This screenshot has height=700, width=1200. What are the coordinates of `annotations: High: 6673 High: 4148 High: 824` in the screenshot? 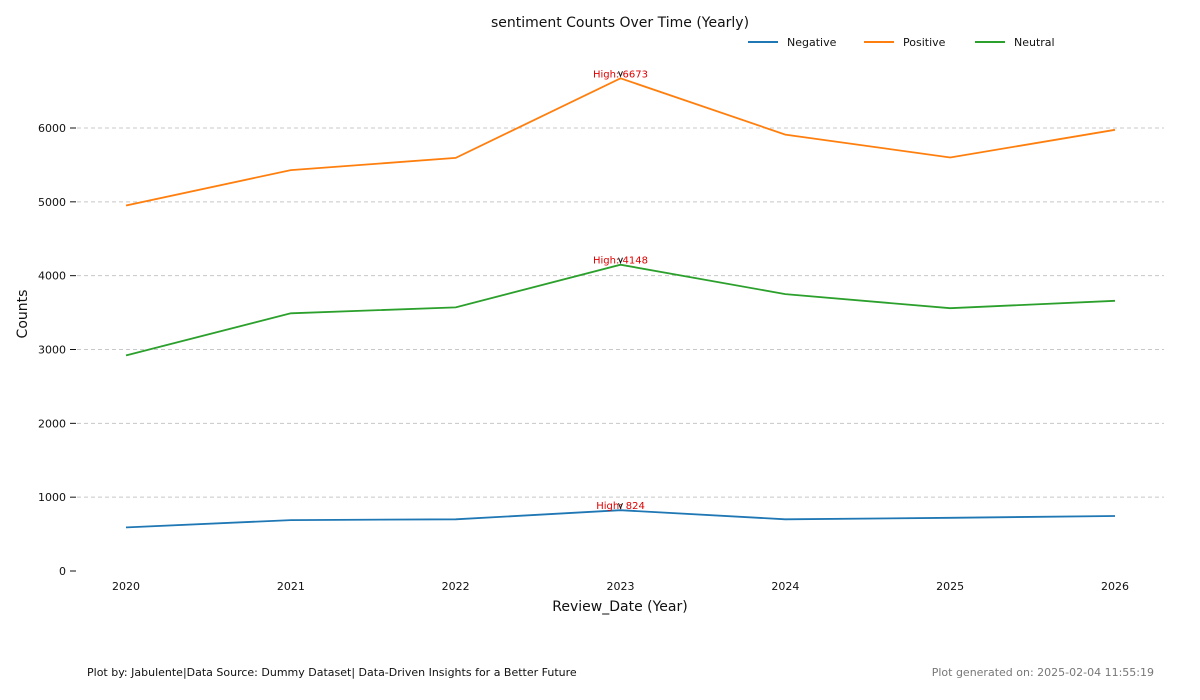 It's located at (620, 290).